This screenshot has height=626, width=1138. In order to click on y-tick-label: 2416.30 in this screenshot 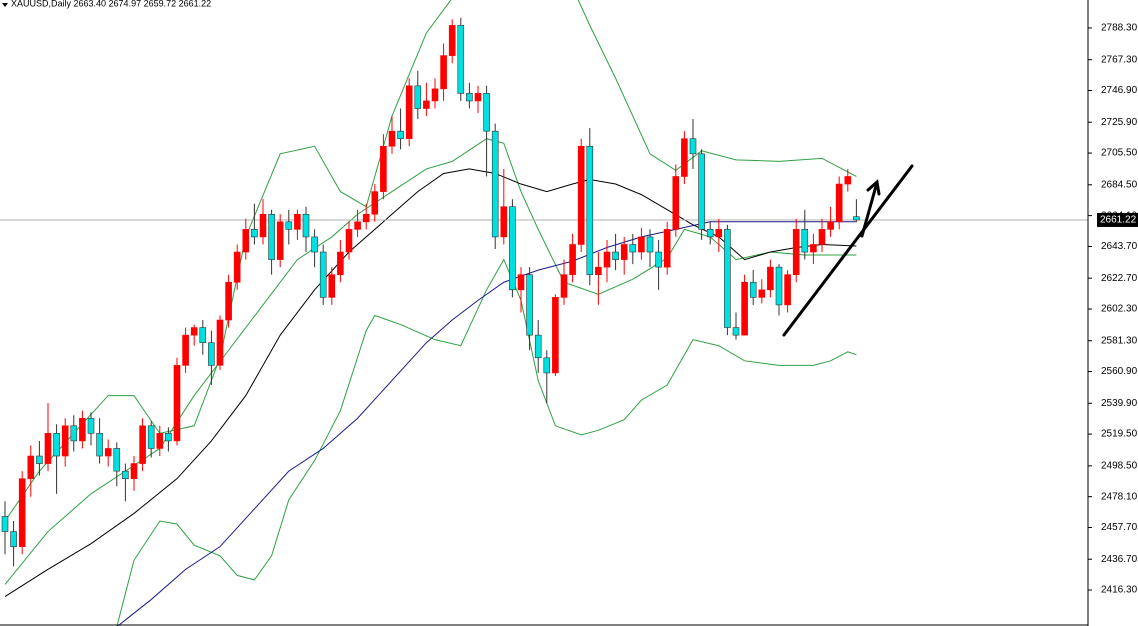, I will do `click(1119, 590)`.